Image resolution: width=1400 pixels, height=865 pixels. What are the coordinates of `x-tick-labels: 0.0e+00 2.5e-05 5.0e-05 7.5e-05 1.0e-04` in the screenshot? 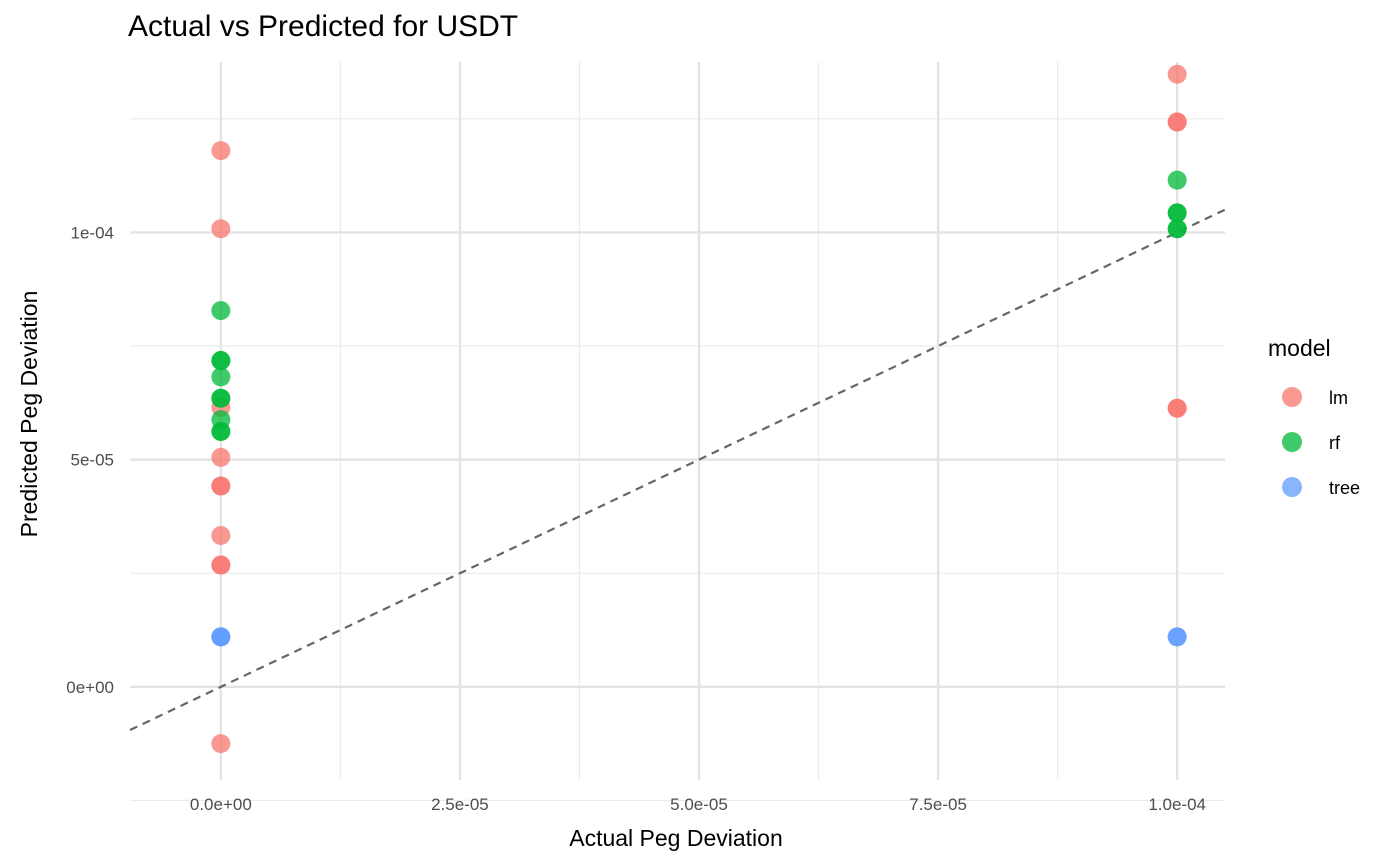 It's located at (698, 804).